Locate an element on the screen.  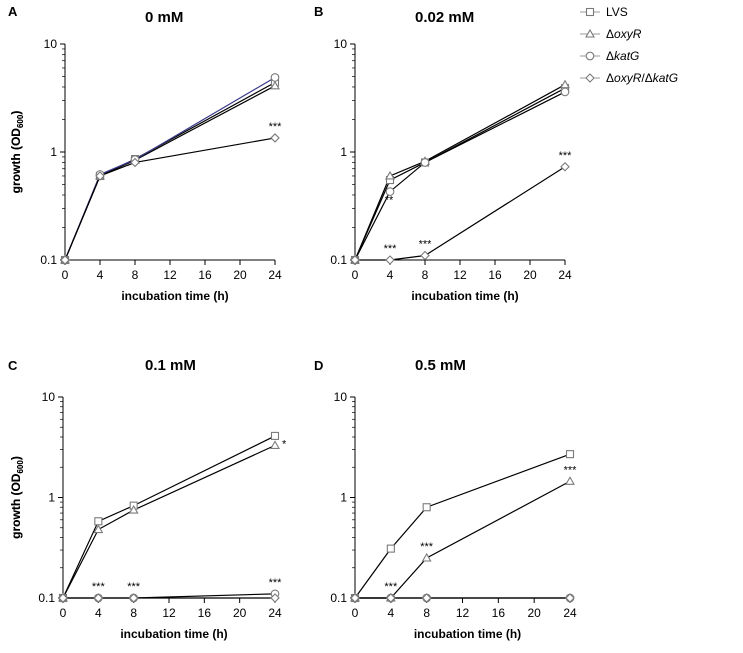
legend-item: ΔoxyR/ΔkatG is located at coordinates (629, 78).